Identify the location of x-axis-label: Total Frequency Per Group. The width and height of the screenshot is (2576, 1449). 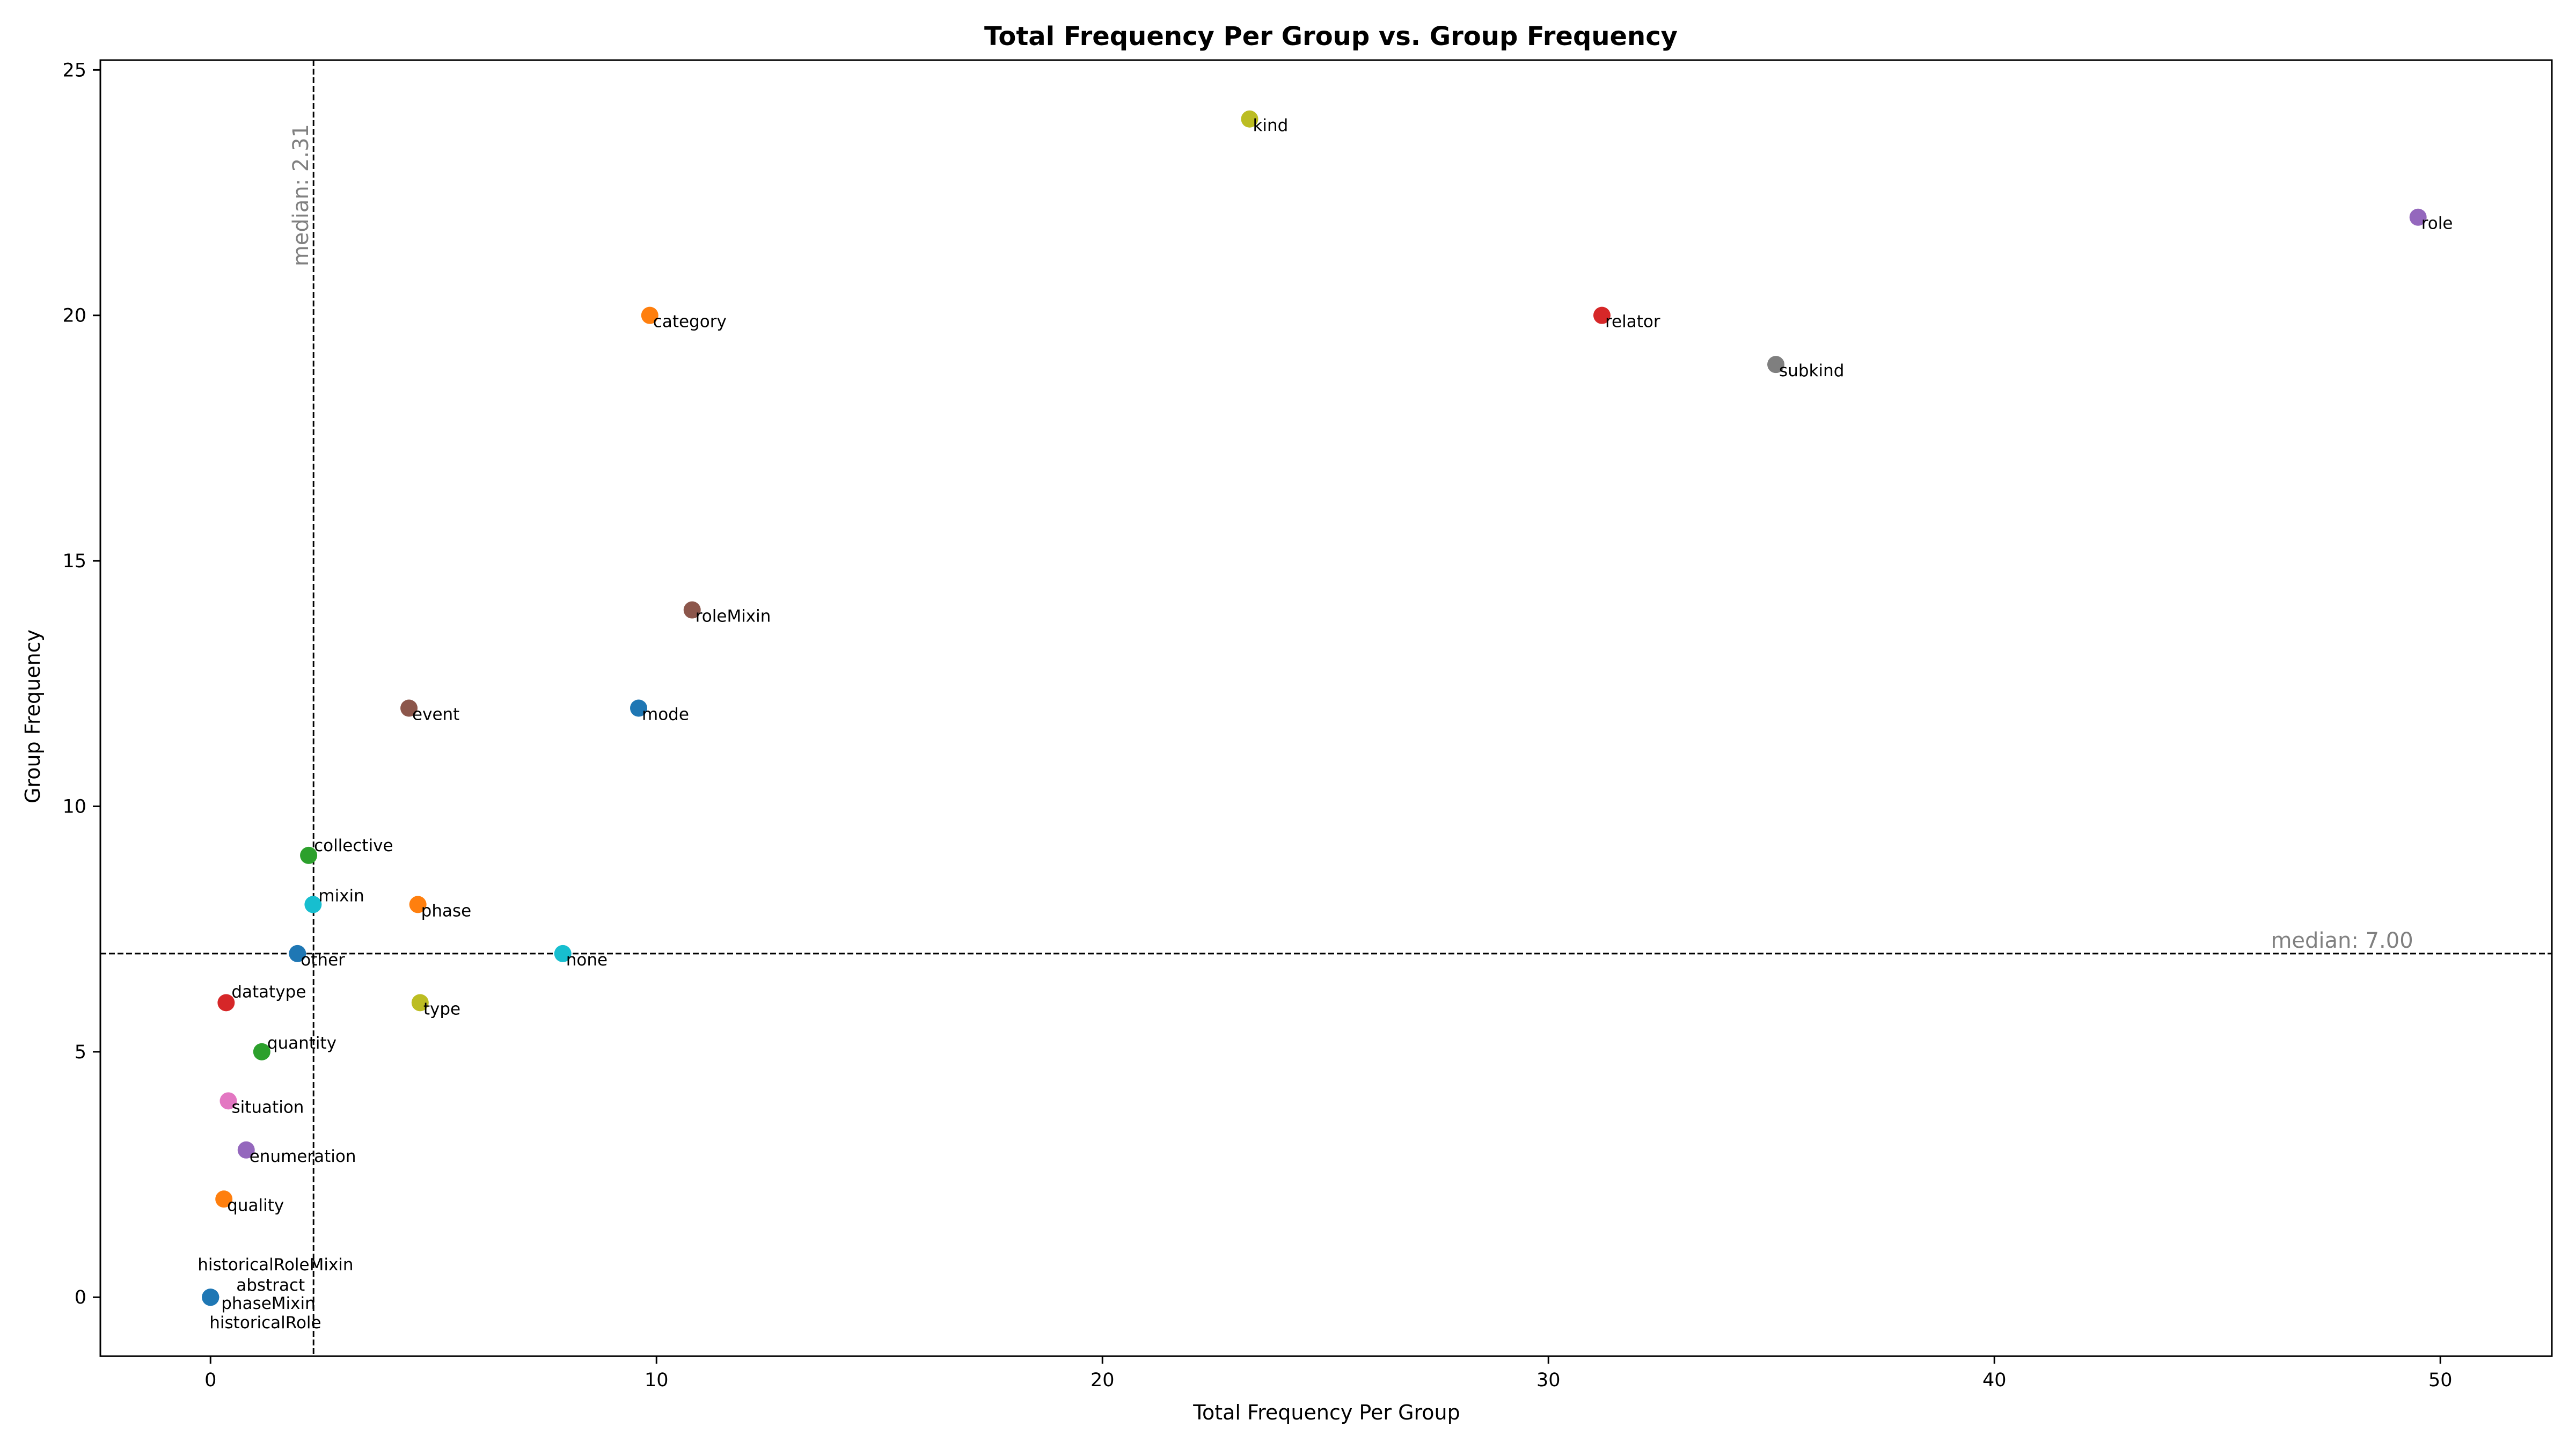
(1326, 1412).